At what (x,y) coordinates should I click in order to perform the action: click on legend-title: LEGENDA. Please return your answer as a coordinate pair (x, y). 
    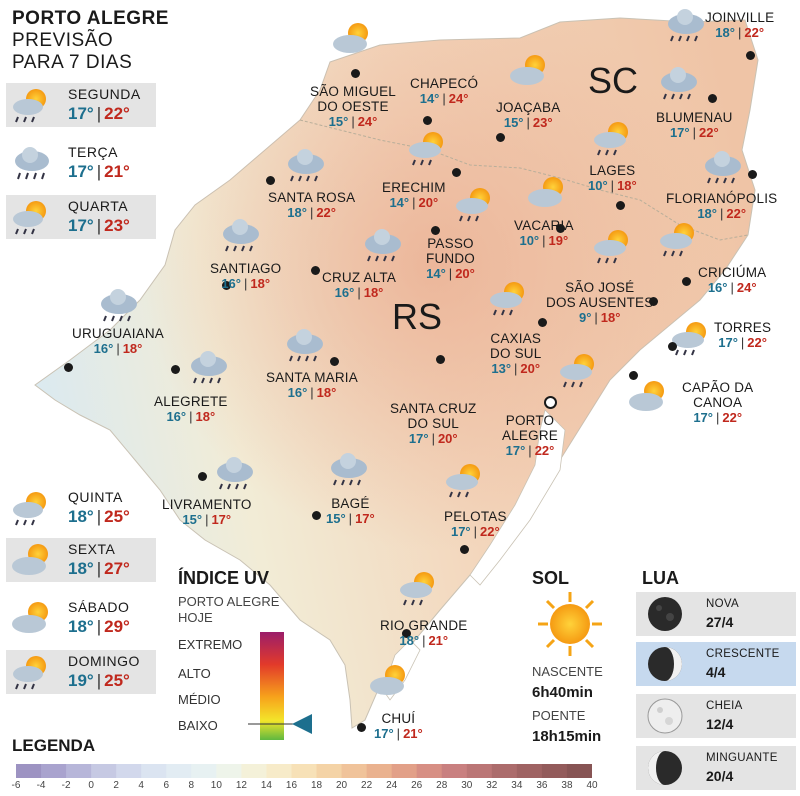
    Looking at the image, I should click on (54, 745).